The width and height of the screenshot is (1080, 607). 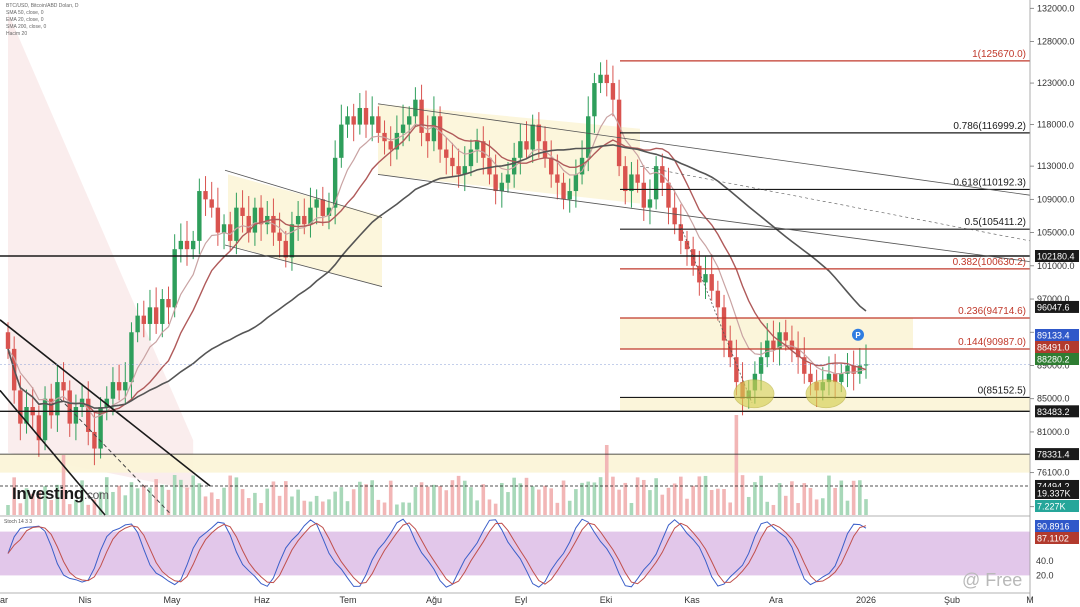 I want to click on stoch-k-line, so click(x=437, y=553).